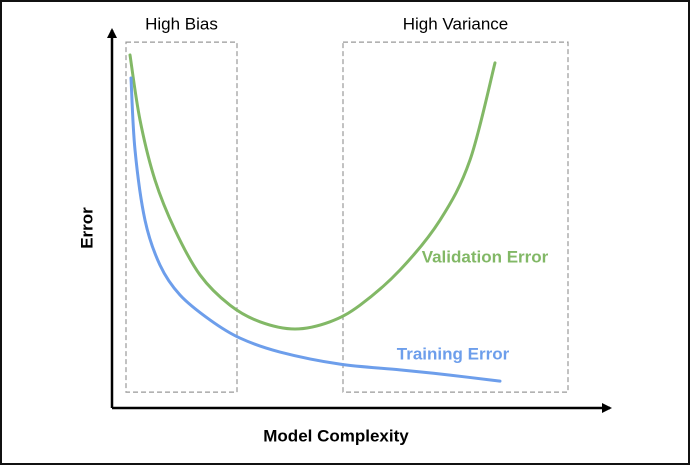 The width and height of the screenshot is (690, 465). Describe the element at coordinates (181, 23) in the screenshot. I see `region-label: High Bias` at that location.